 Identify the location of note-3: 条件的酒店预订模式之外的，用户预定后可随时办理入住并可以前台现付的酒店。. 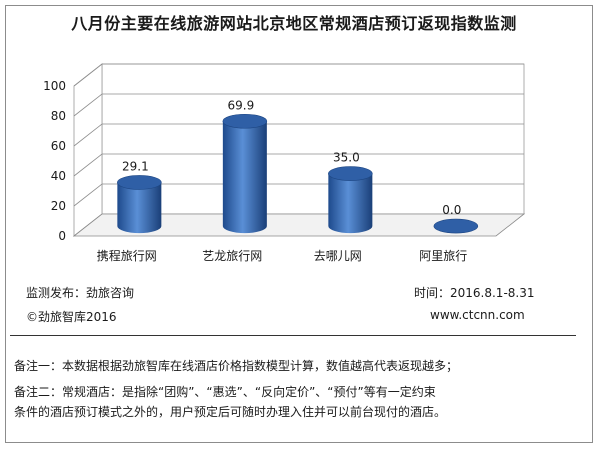
(230, 412).